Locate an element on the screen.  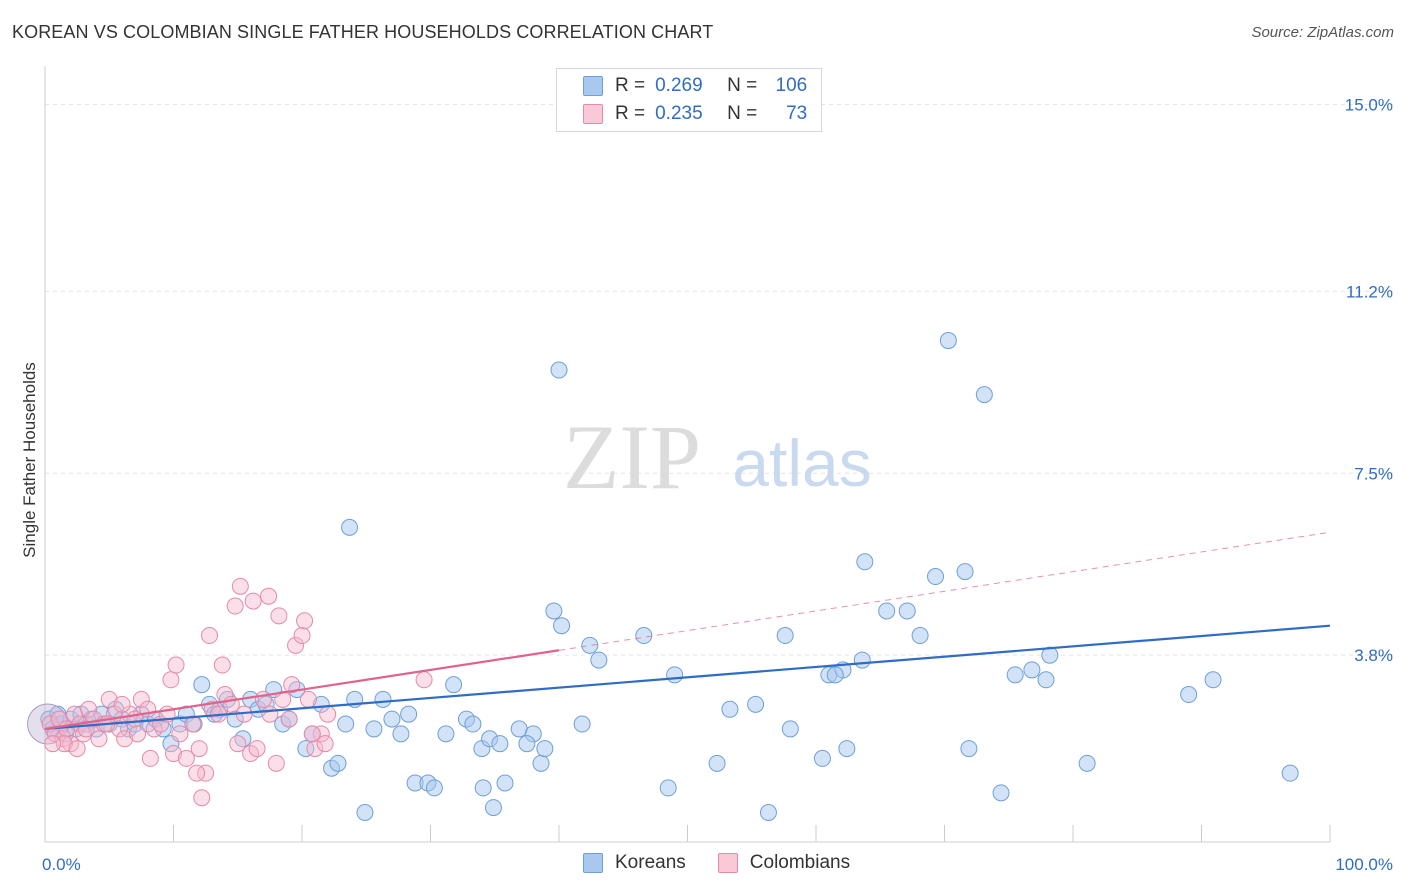
watermark-zip: ZIP is located at coordinates (632, 457).